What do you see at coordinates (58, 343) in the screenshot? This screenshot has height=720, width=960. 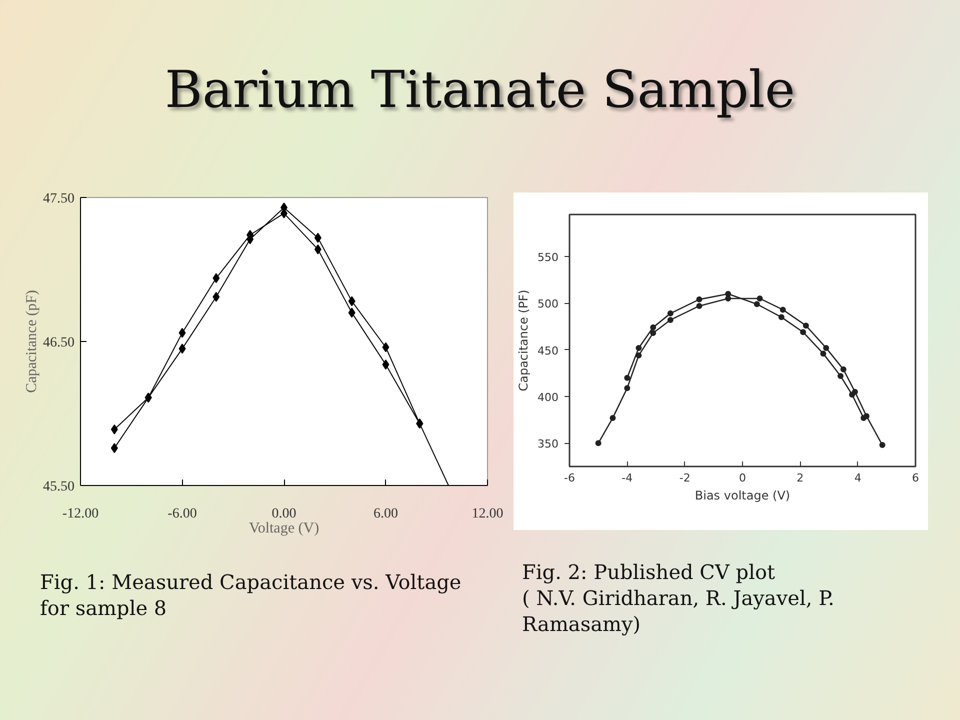 I see `y-tick-label: 46.50` at bounding box center [58, 343].